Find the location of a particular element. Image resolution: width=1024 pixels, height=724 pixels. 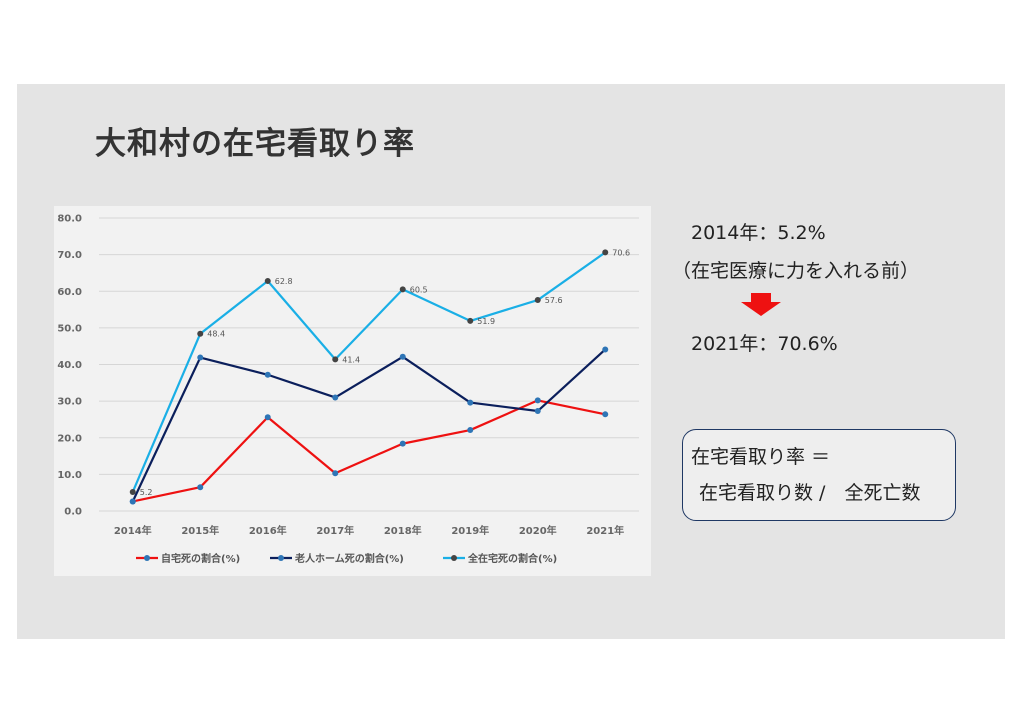

y-tick-label: 40.0 is located at coordinates (69, 365).